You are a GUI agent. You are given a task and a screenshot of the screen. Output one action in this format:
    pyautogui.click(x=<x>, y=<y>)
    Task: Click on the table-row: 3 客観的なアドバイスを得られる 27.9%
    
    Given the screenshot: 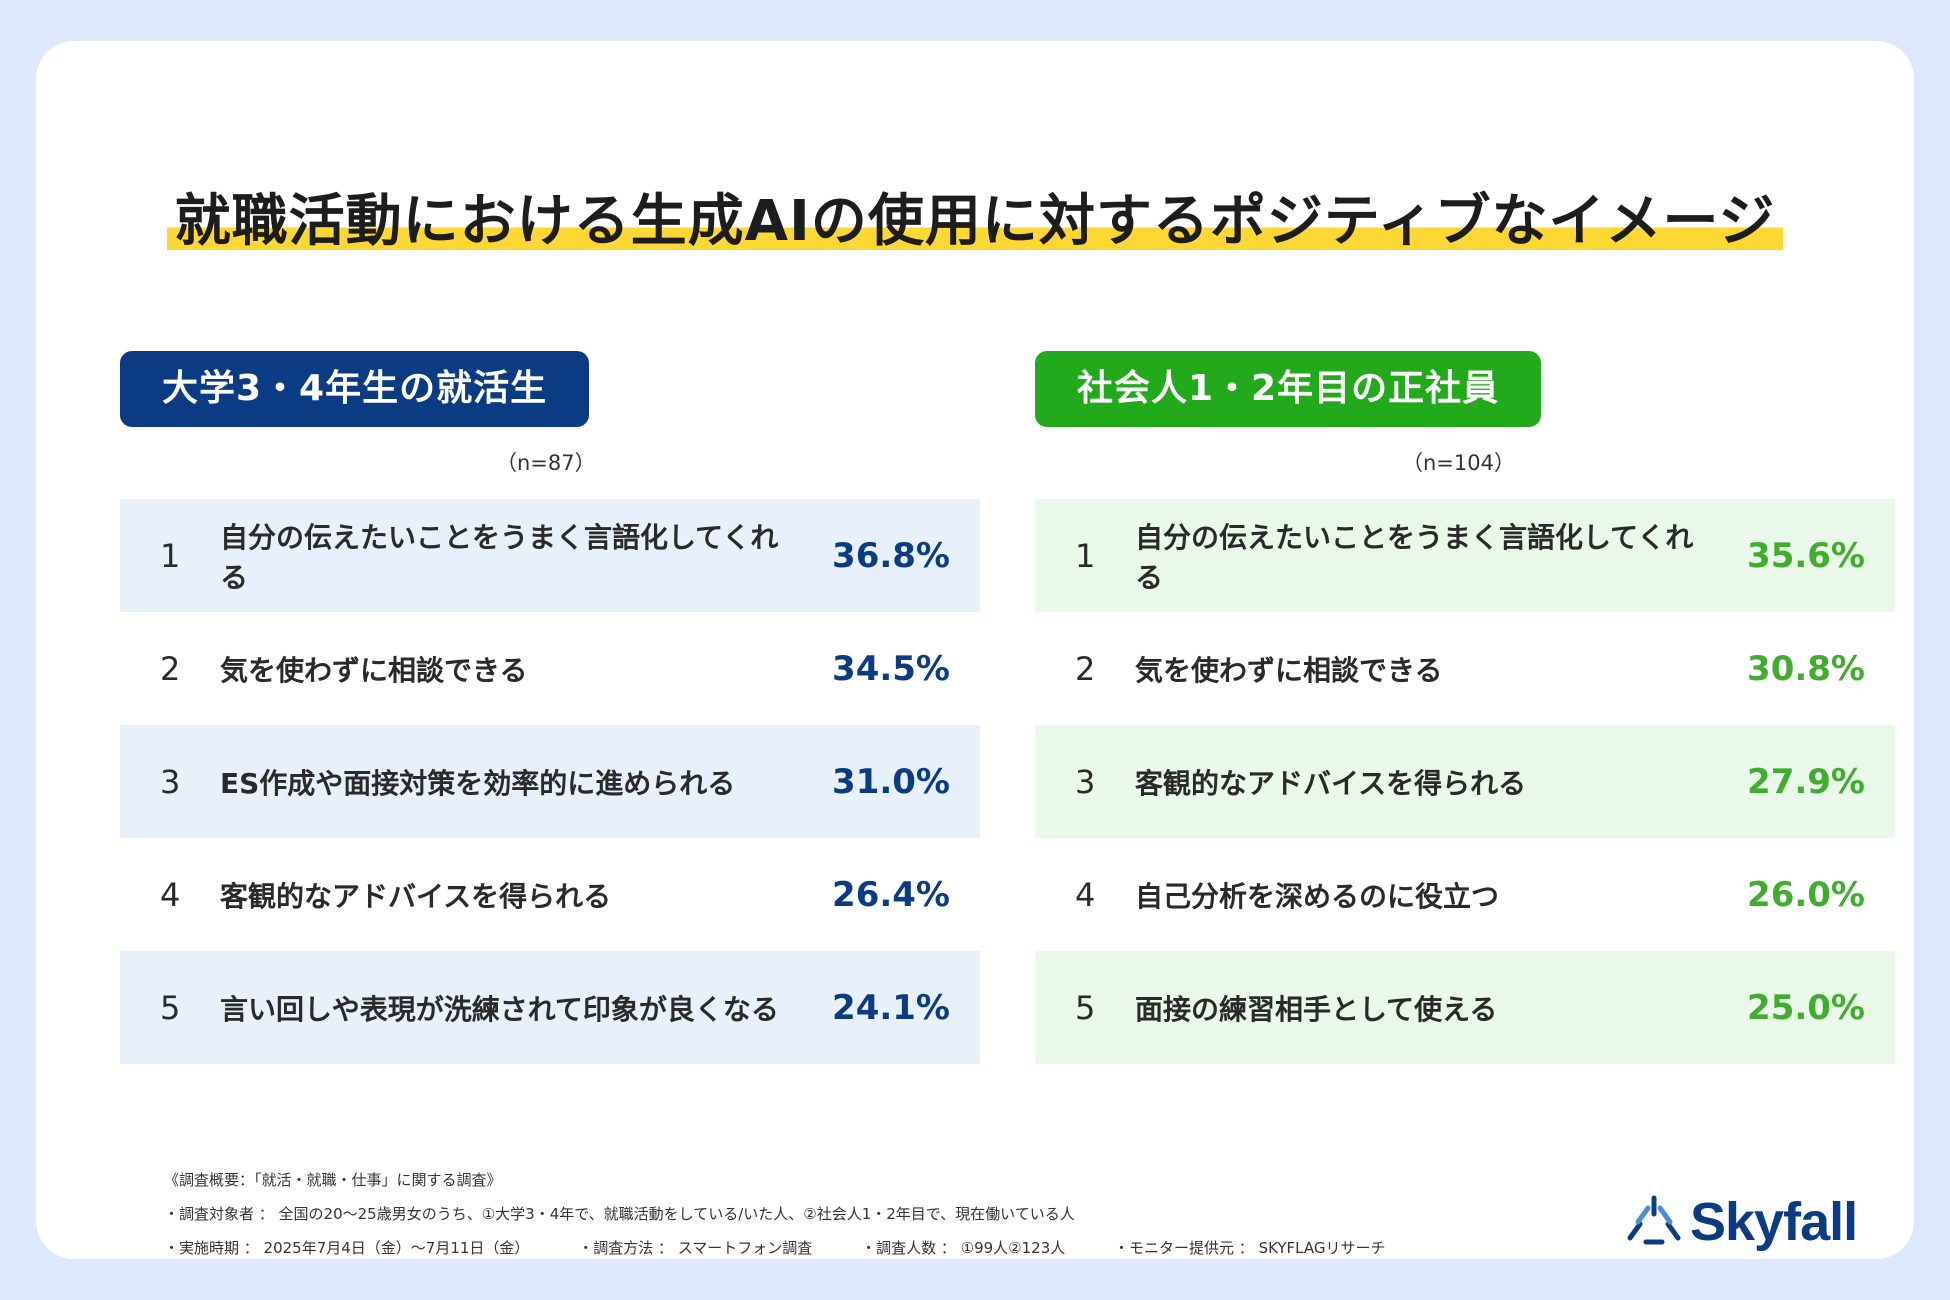 What is the action you would take?
    pyautogui.click(x=1465, y=781)
    